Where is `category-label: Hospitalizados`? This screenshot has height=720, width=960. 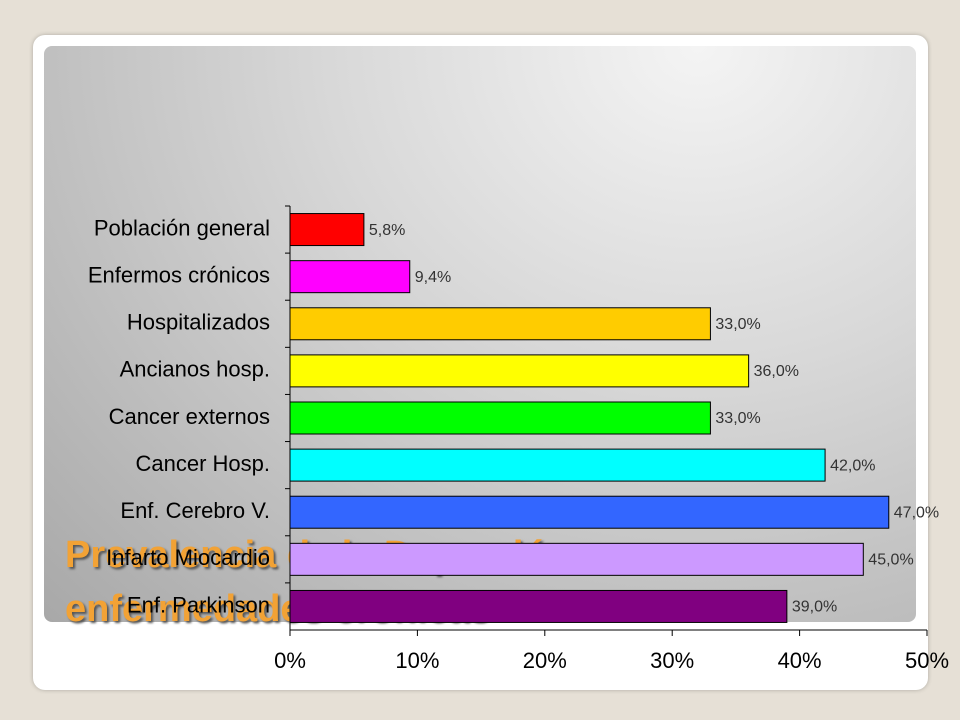 category-label: Hospitalizados is located at coordinates (198, 322).